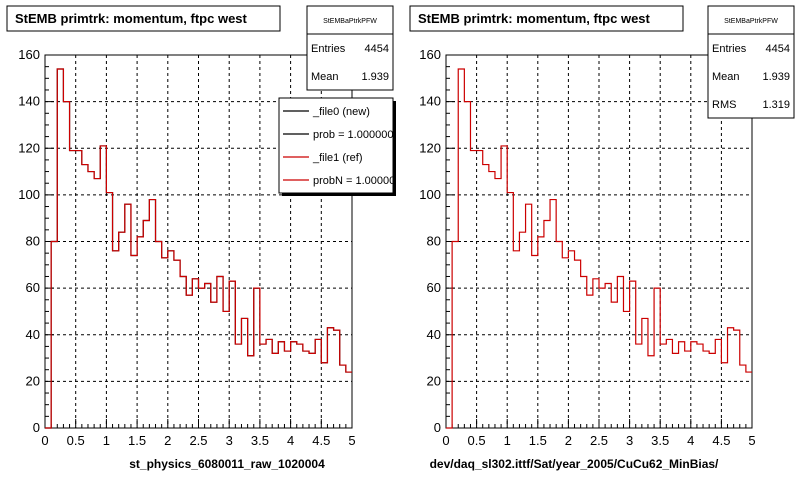  What do you see at coordinates (227, 464) in the screenshot?
I see `x-axis-label: st_physics_6080011_raw_1020004` at bounding box center [227, 464].